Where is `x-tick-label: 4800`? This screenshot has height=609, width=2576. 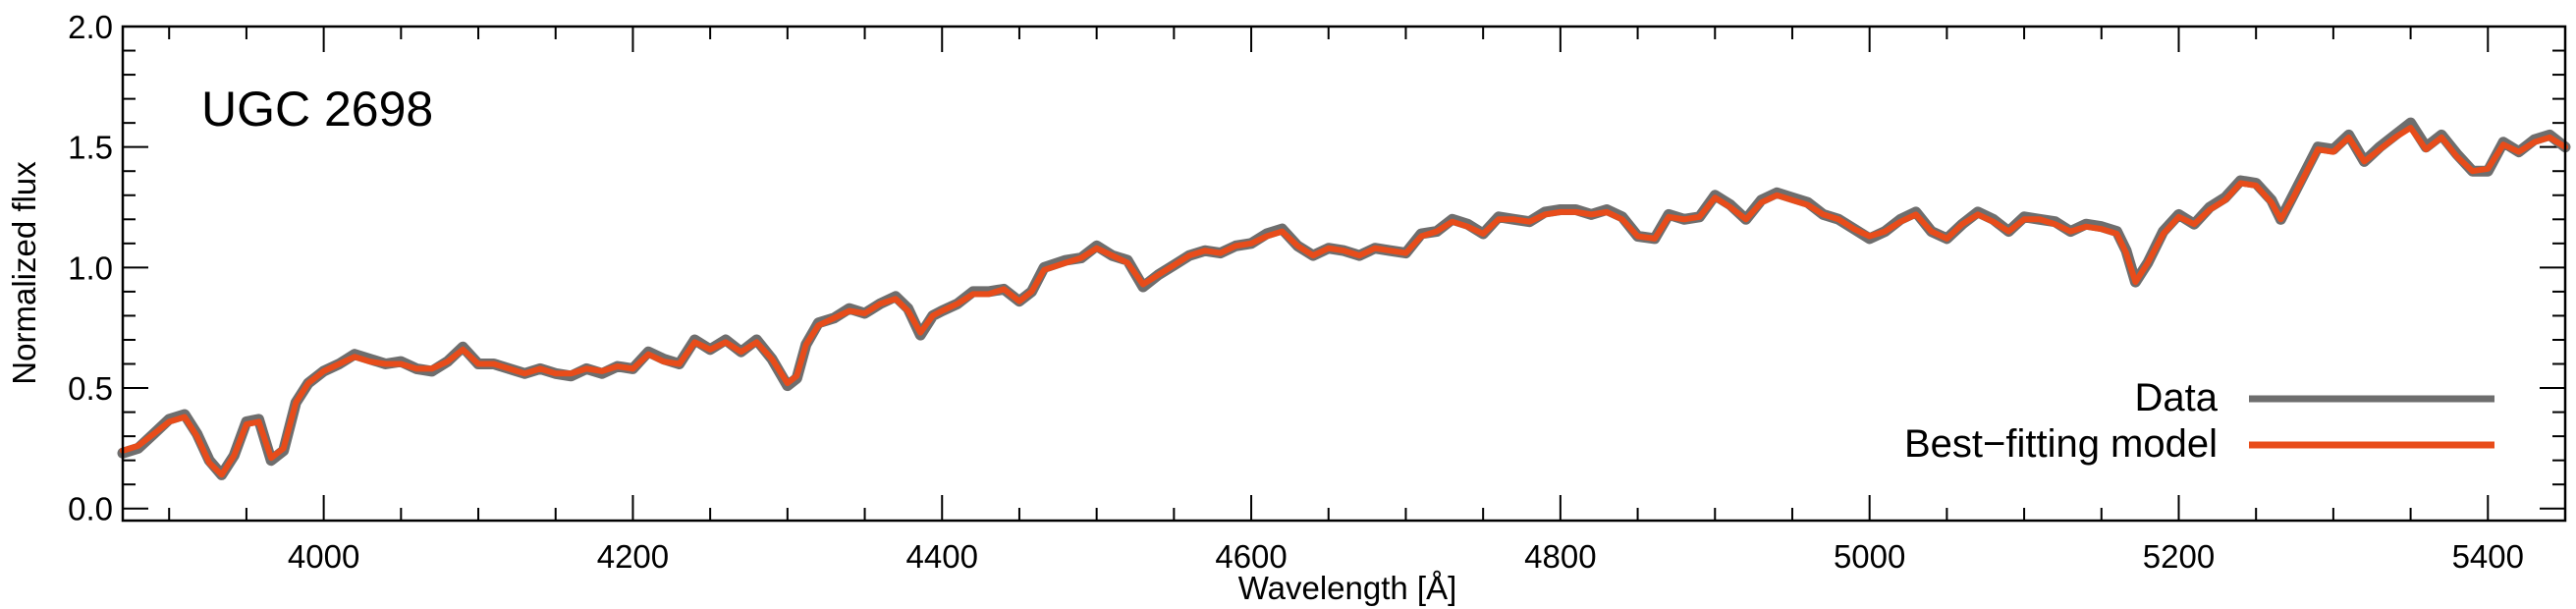 x-tick-label: 4800 is located at coordinates (1560, 556).